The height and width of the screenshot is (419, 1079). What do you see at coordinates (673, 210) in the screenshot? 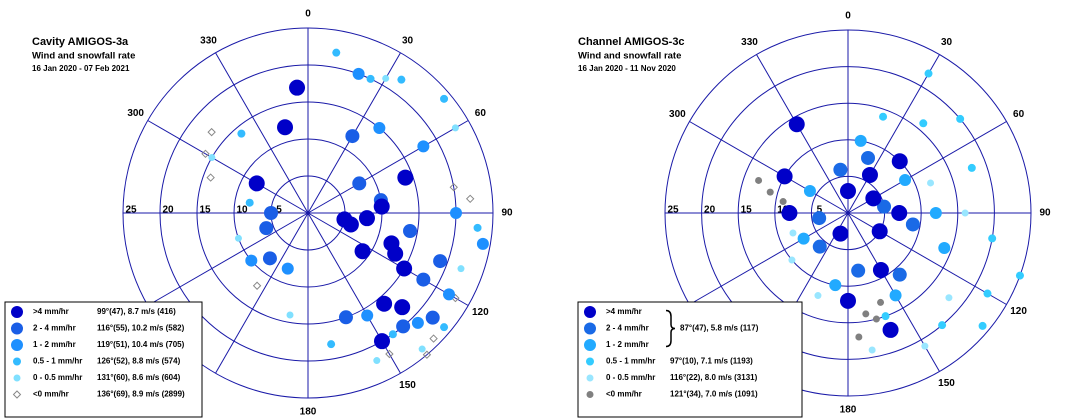
I see `radial-tick-label: 25` at bounding box center [673, 210].